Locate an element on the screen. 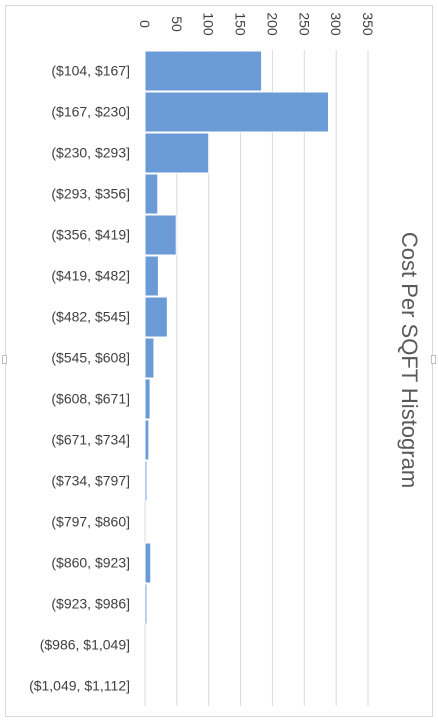 Image resolution: width=438 pixels, height=722 pixels. category-label: ($608, $671] is located at coordinates (90, 399).